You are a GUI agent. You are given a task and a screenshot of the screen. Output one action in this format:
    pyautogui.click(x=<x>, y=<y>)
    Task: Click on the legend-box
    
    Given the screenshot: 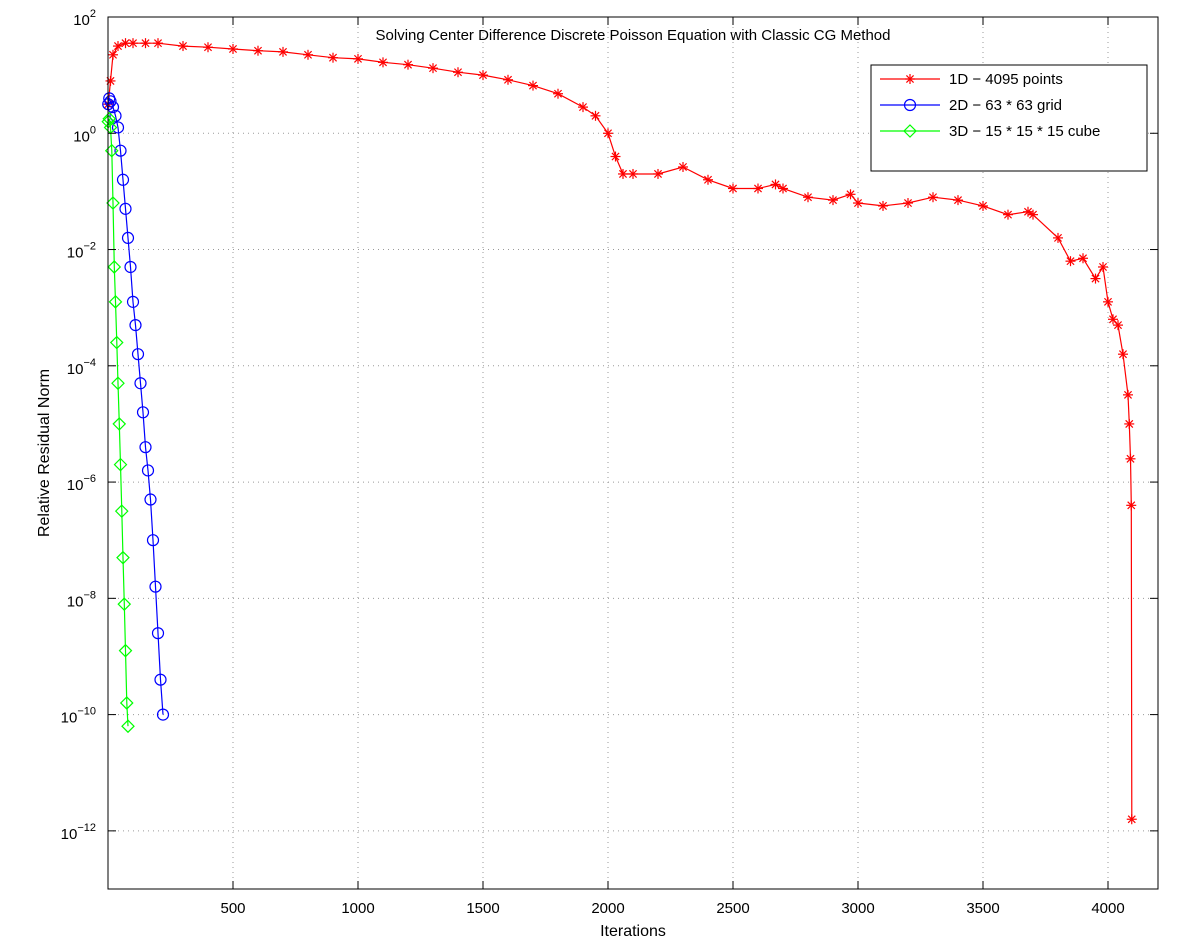 What is the action you would take?
    pyautogui.click(x=1009, y=118)
    